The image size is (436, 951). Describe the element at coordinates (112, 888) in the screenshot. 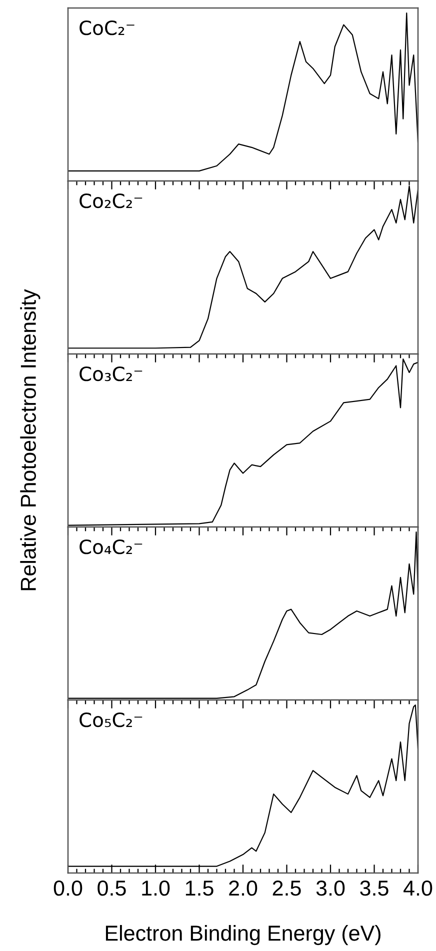

I see `x-tick-label: 0.5` at that location.